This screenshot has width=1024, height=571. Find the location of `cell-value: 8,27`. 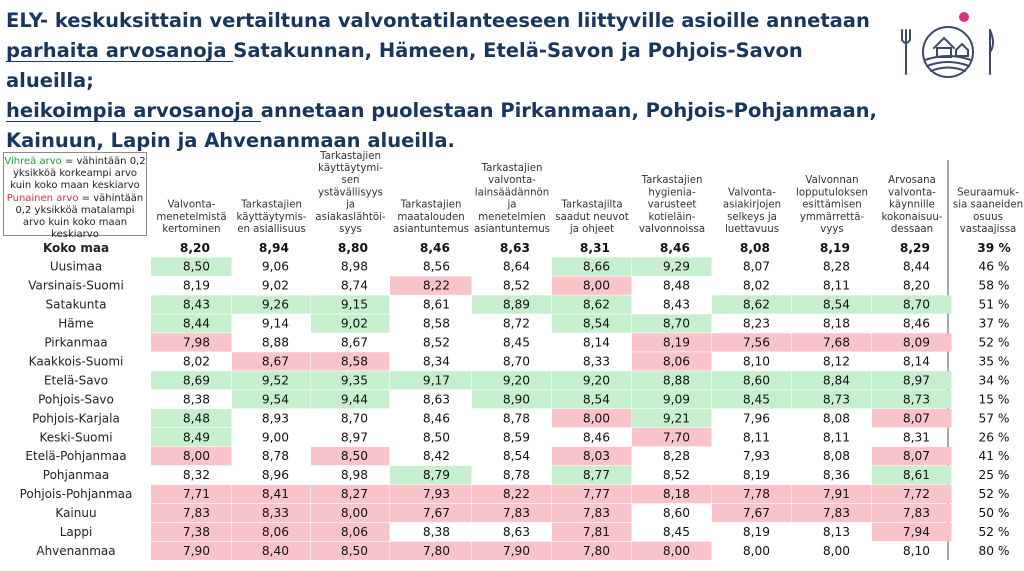

cell-value: 8,27 is located at coordinates (354, 494).